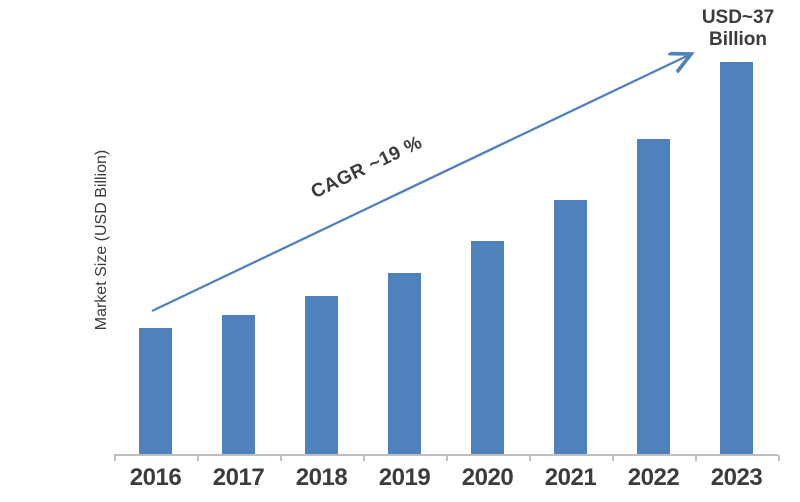 This screenshot has width=800, height=502. I want to click on bar-2017, so click(238, 384).